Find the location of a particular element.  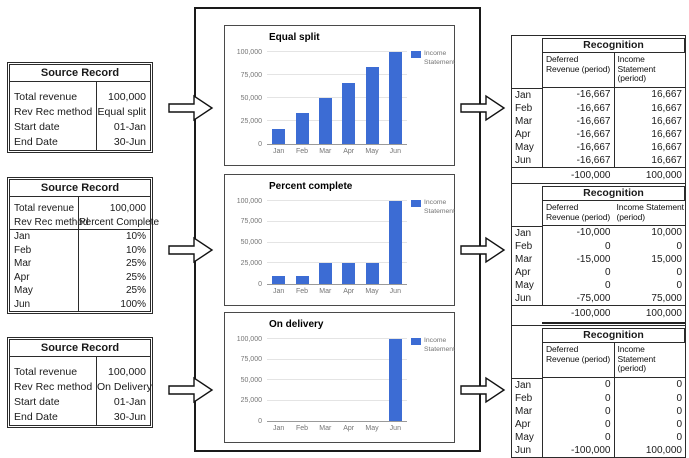

source-field-row: Total revenue 100,000 is located at coordinates (80, 97).